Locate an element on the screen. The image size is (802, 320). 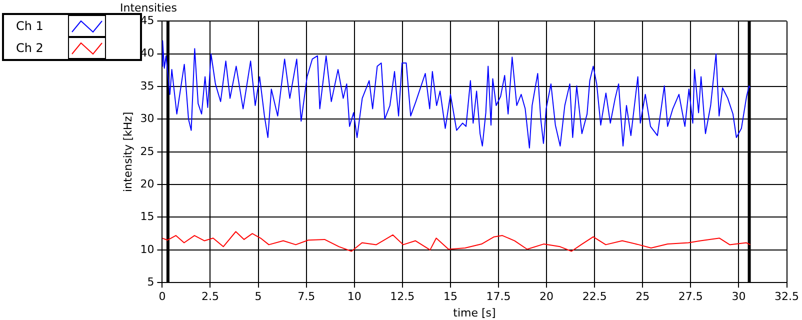
x-tick-label: 7.5 is located at coordinates (307, 297).